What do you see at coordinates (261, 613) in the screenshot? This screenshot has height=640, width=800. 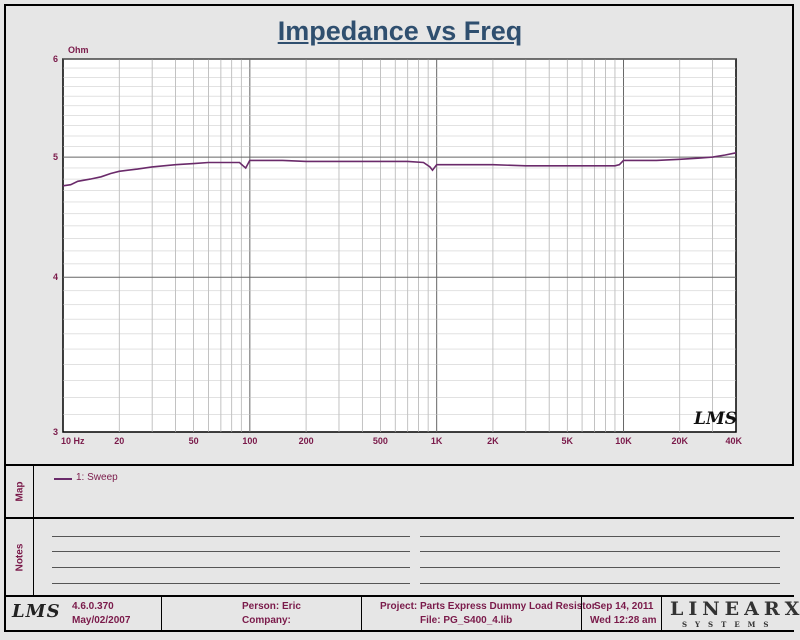 I see `footer-person-cell: Person: Eric Company:` at bounding box center [261, 613].